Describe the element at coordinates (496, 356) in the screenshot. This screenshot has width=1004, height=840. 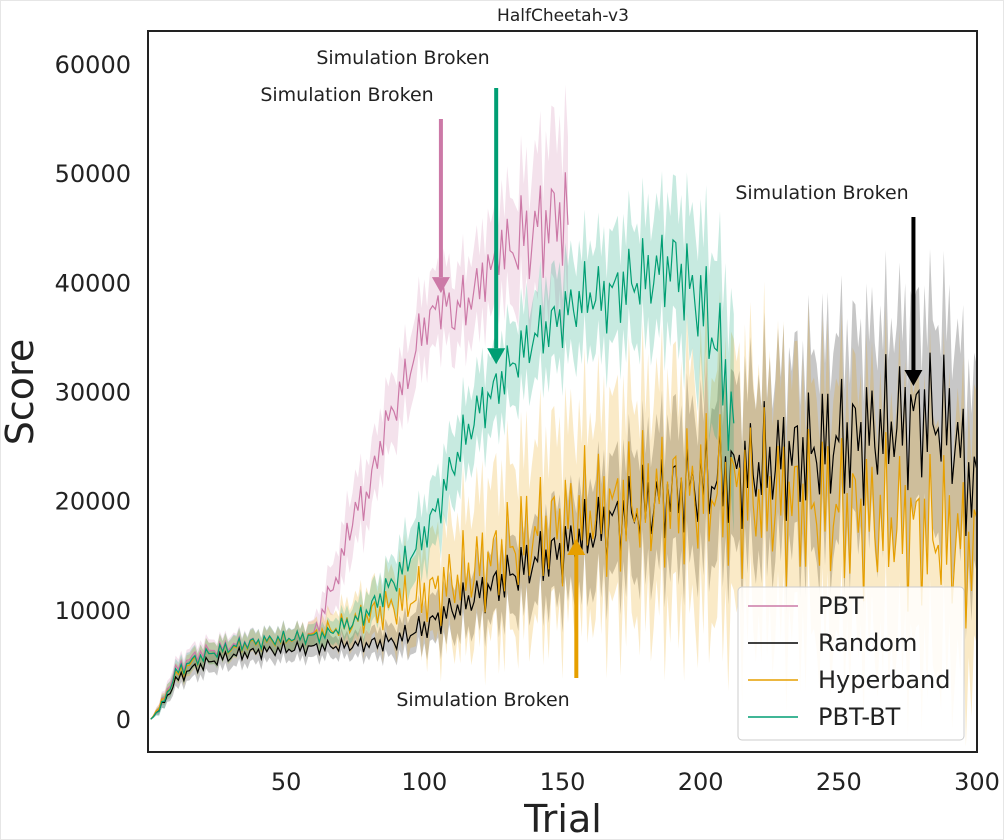
I see `annotation-arrowhead-pbt-bt` at that location.